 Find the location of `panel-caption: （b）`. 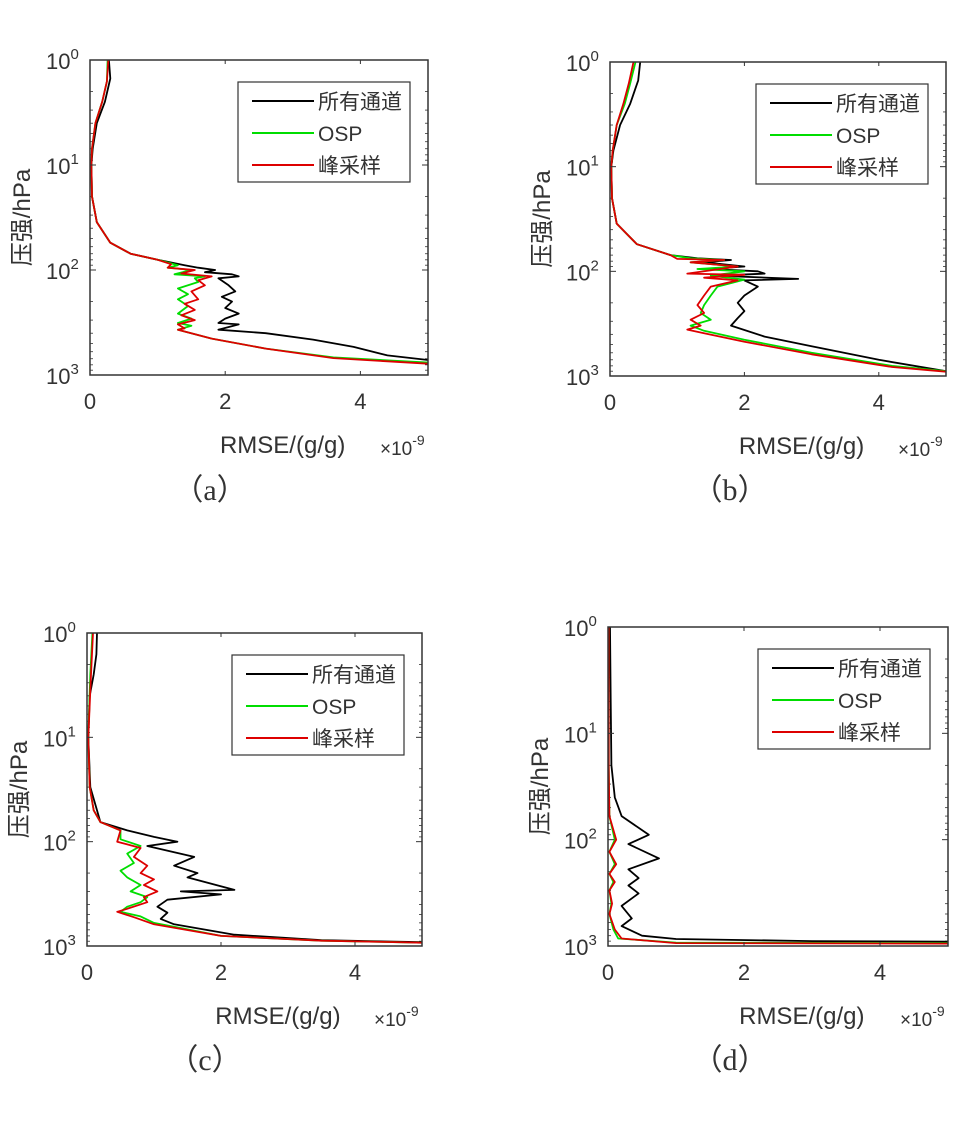

panel-caption: （b） is located at coordinates (730, 490).